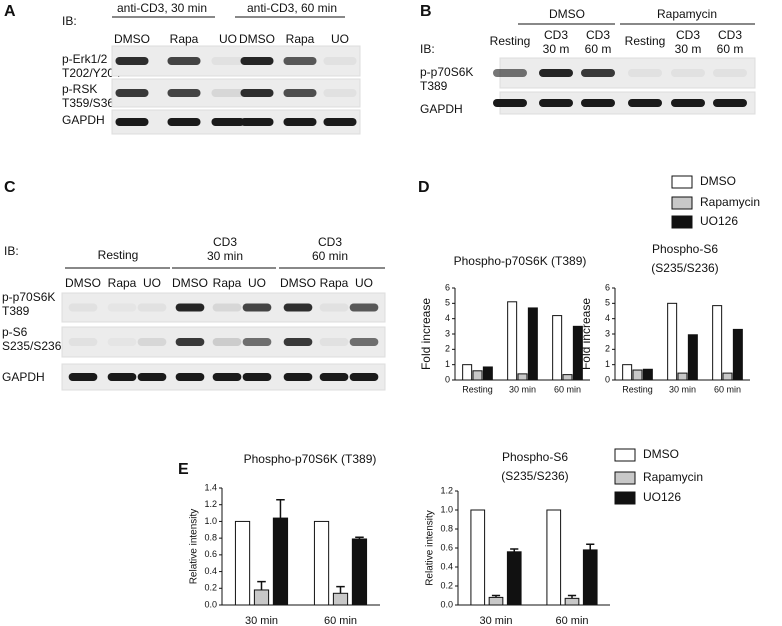 This screenshot has height=626, width=782. What do you see at coordinates (10, 11) in the screenshot?
I see `panel-label: A` at bounding box center [10, 11].